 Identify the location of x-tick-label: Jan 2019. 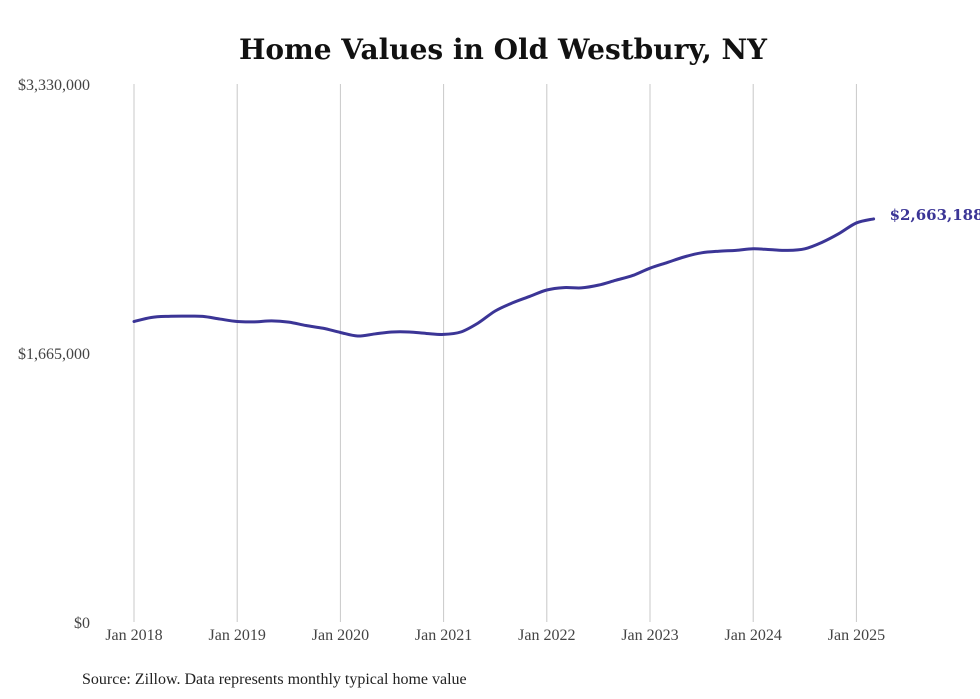
(237, 635).